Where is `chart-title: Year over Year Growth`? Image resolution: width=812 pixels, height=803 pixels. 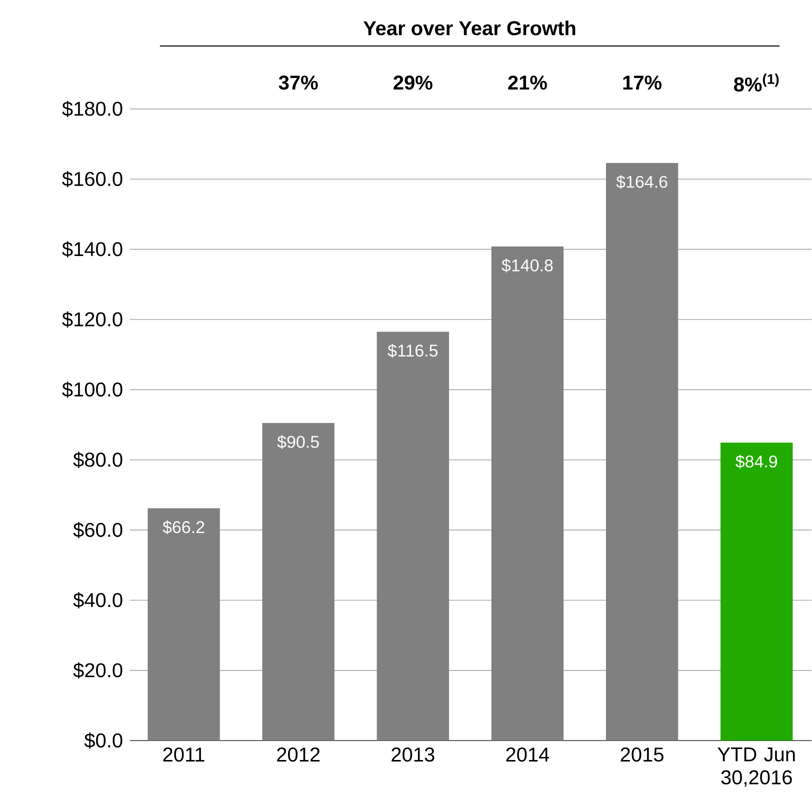 chart-title: Year over Year Growth is located at coordinates (469, 28).